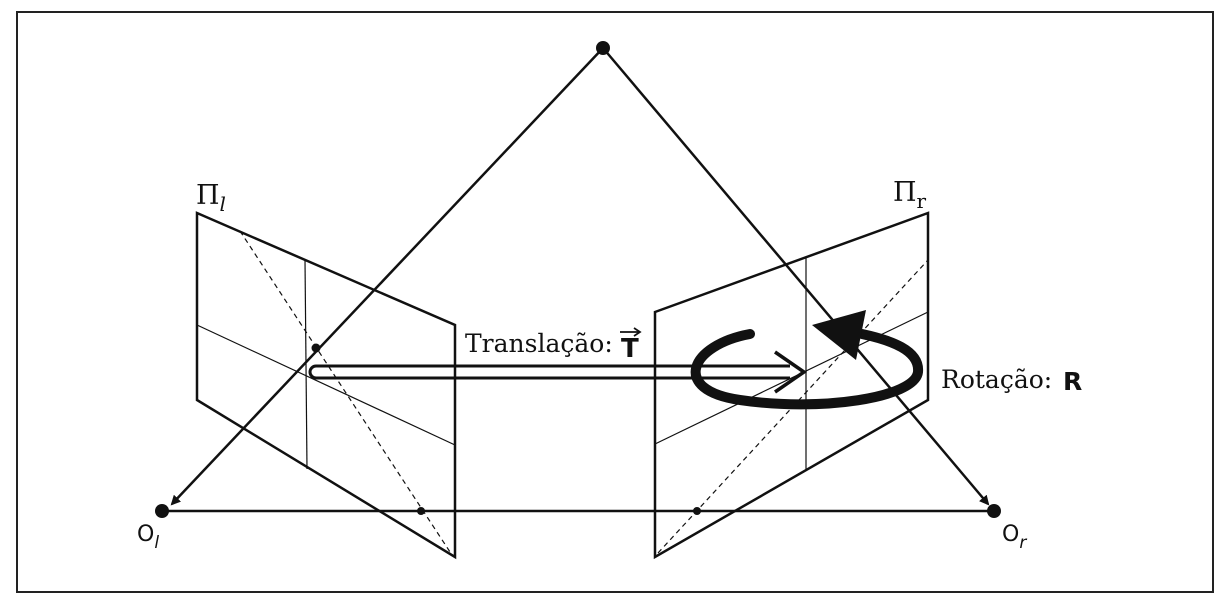 The height and width of the screenshot is (603, 1228). I want to click on right-camera-center, so click(994, 511).